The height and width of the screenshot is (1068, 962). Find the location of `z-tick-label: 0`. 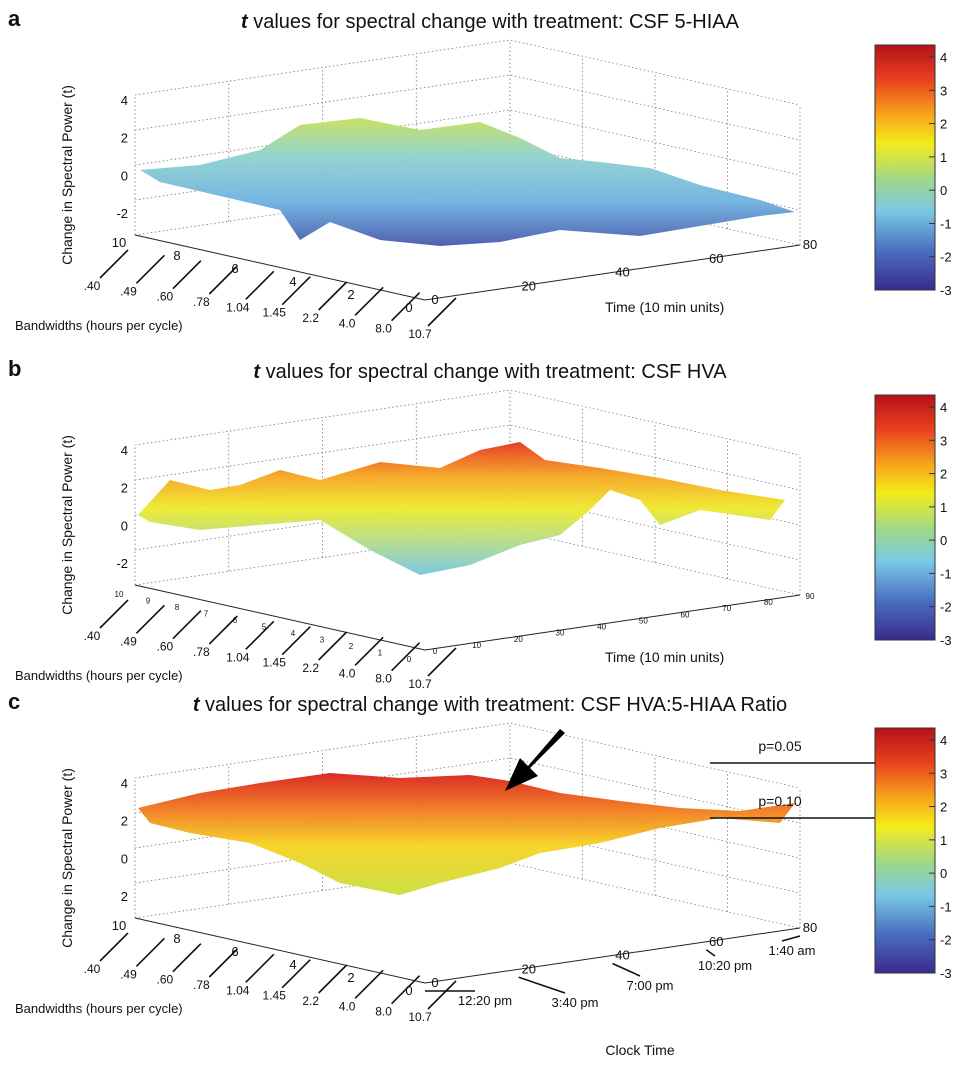

z-tick-label: 0 is located at coordinates (124, 858).